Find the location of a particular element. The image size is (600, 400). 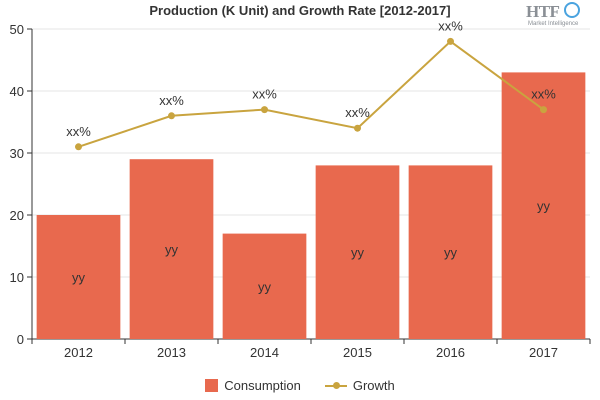

x-tick-label: 2015 is located at coordinates (357, 352).